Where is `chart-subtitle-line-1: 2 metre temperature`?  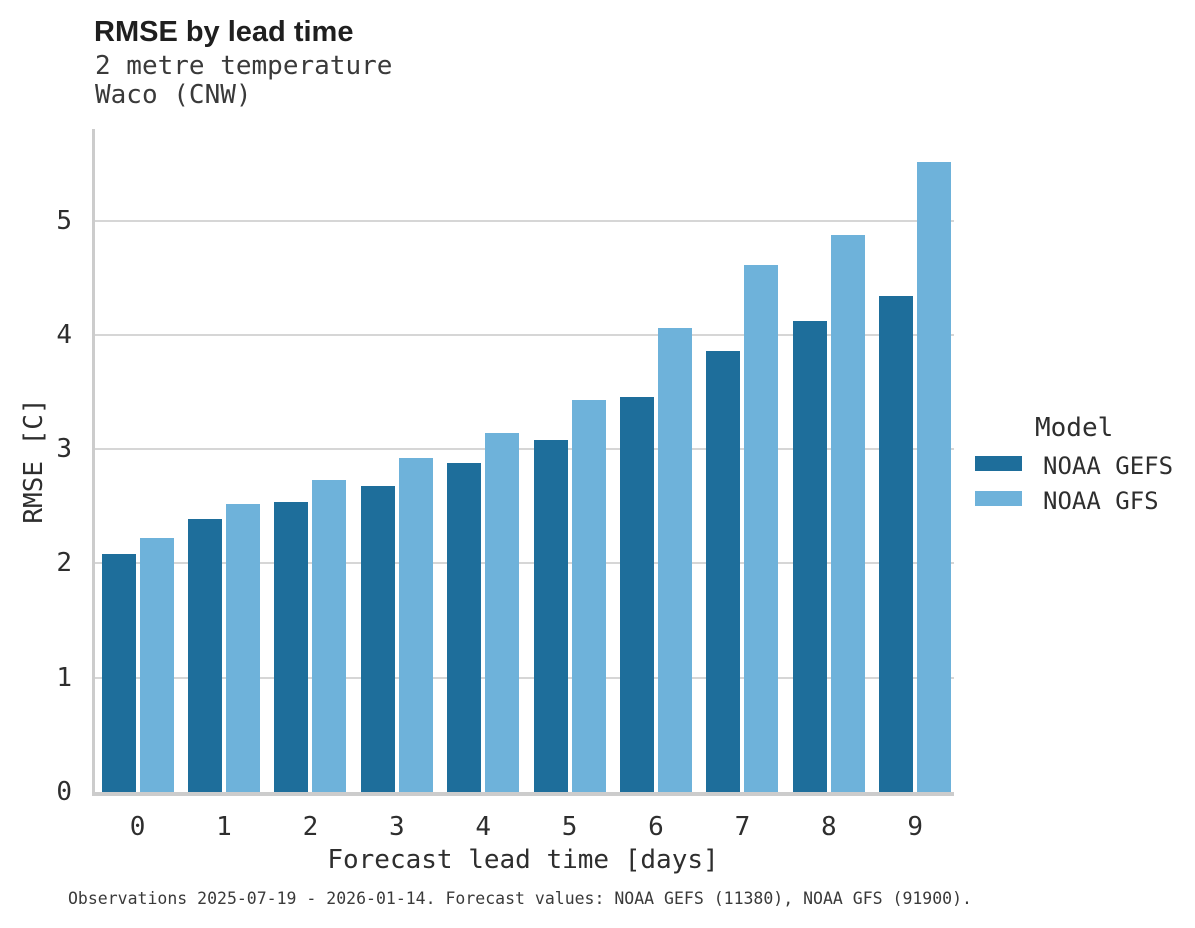 chart-subtitle-line-1: 2 metre temperature is located at coordinates (244, 66).